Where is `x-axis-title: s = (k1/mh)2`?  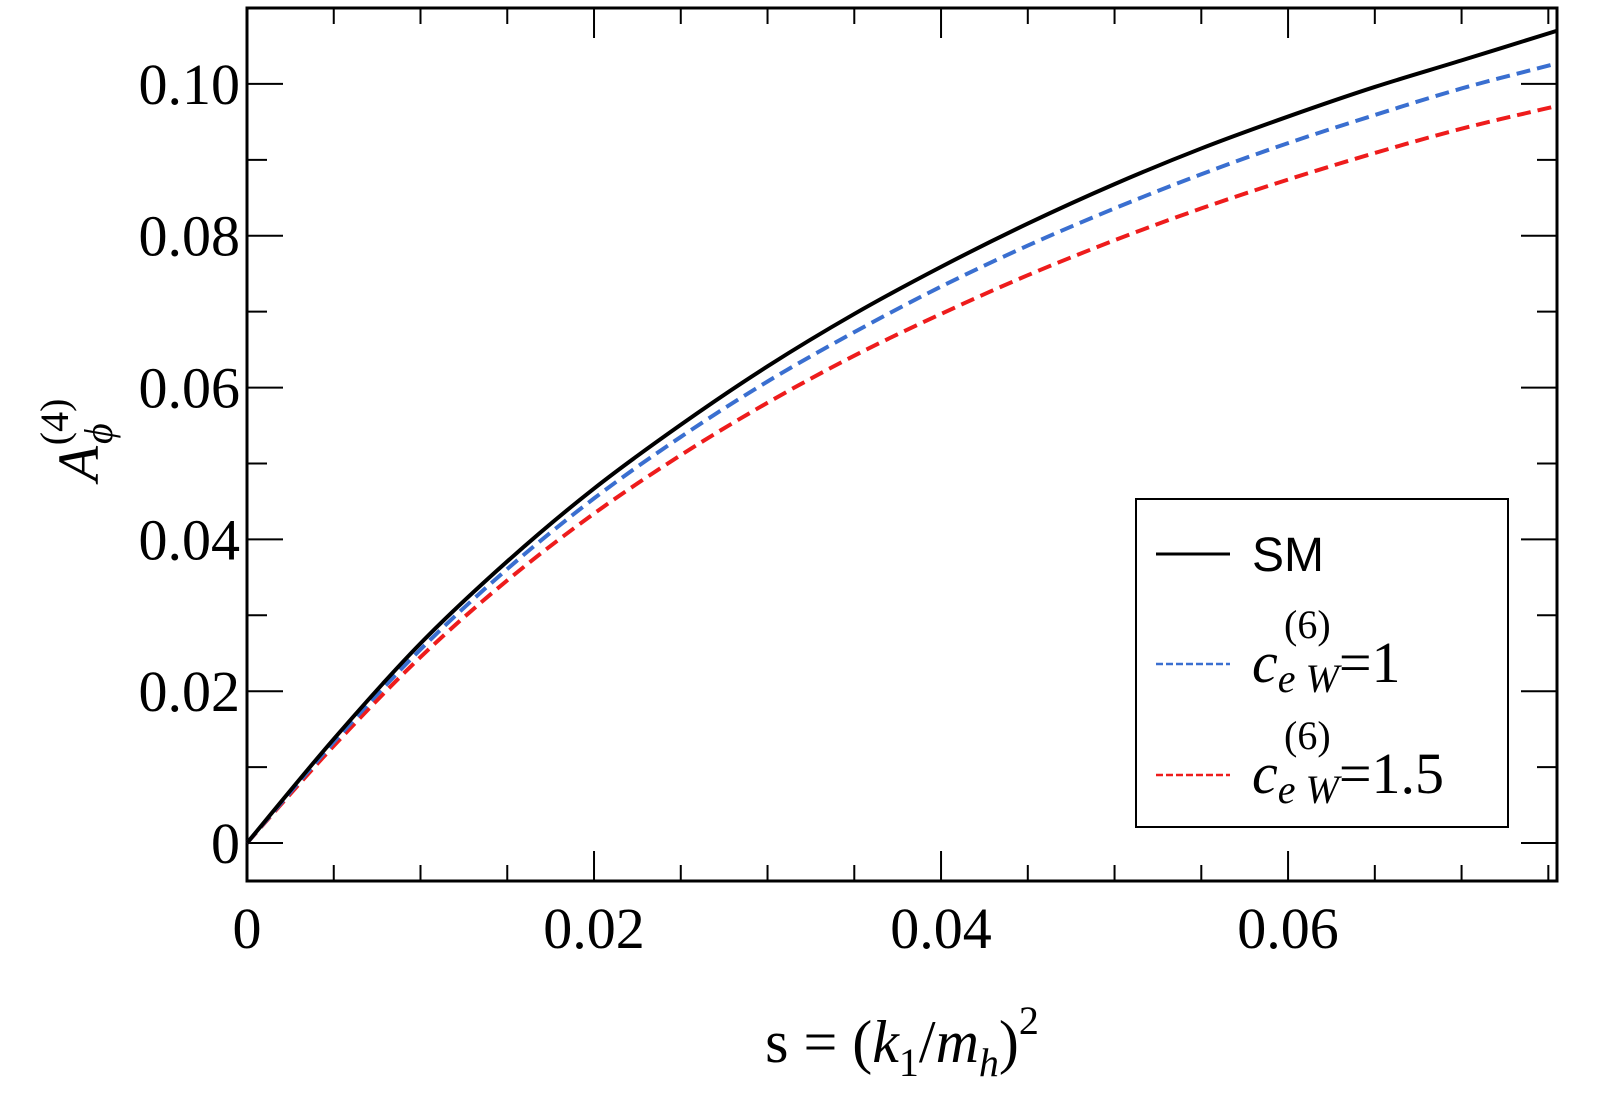
x-axis-title: s = (k1/mh)2 is located at coordinates (902, 1041).